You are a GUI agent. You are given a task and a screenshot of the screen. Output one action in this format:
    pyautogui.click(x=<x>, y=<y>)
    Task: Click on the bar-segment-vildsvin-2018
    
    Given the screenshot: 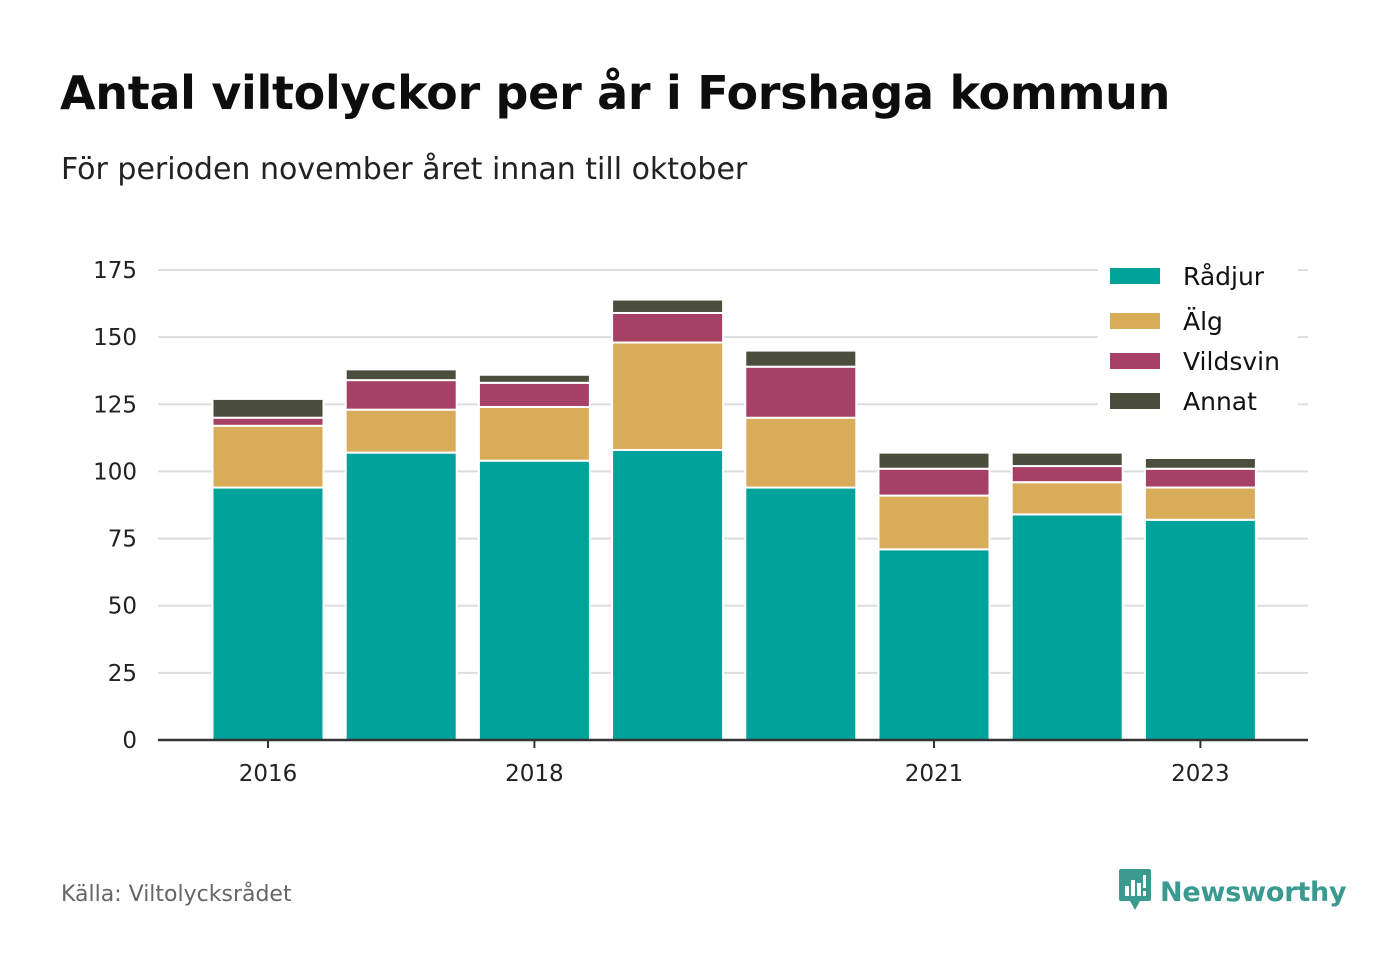 What is the action you would take?
    pyautogui.click(x=534, y=394)
    